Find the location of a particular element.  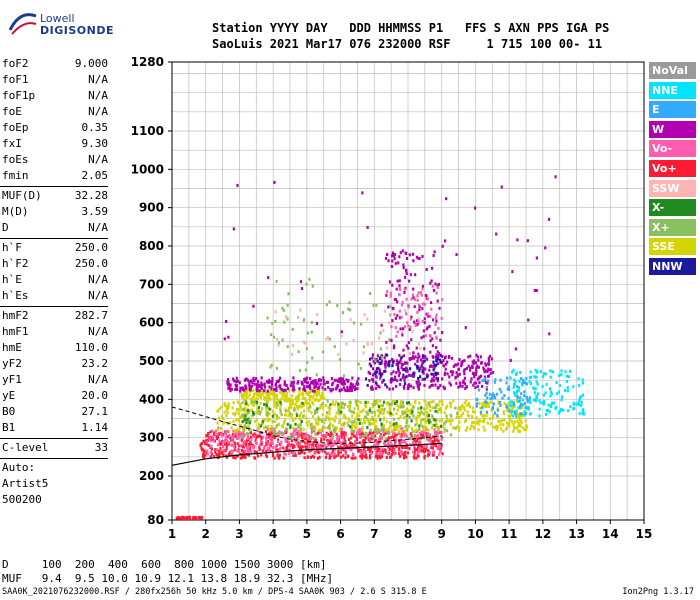

param-value: 9.000 is located at coordinates (91, 63).